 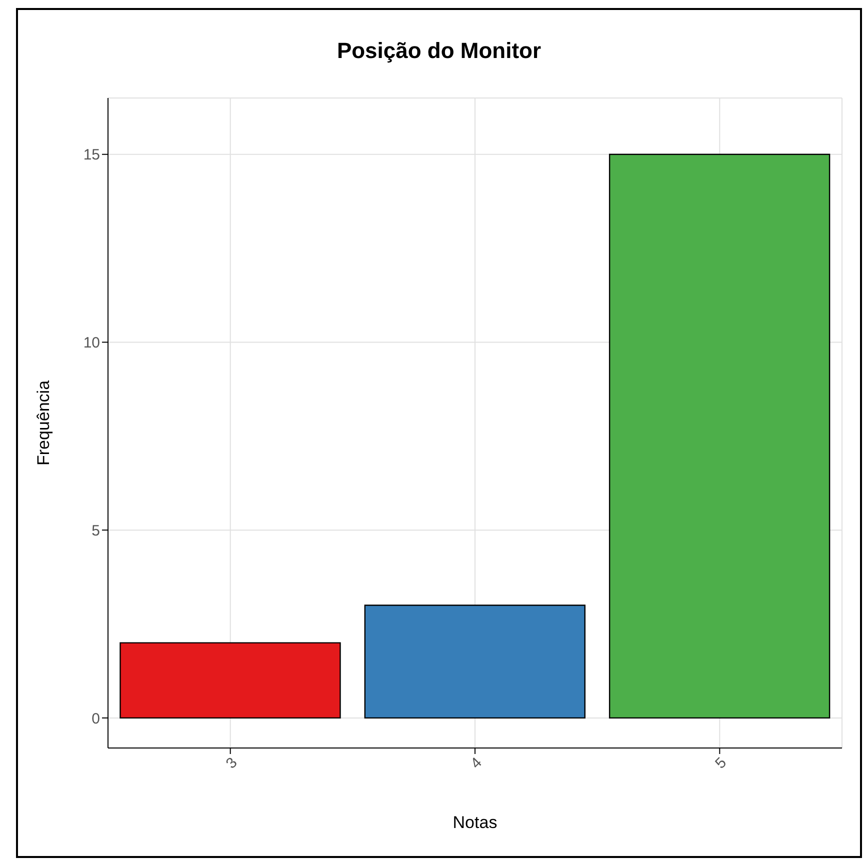 I want to click on y-tick-label: 5, so click(x=96, y=531).